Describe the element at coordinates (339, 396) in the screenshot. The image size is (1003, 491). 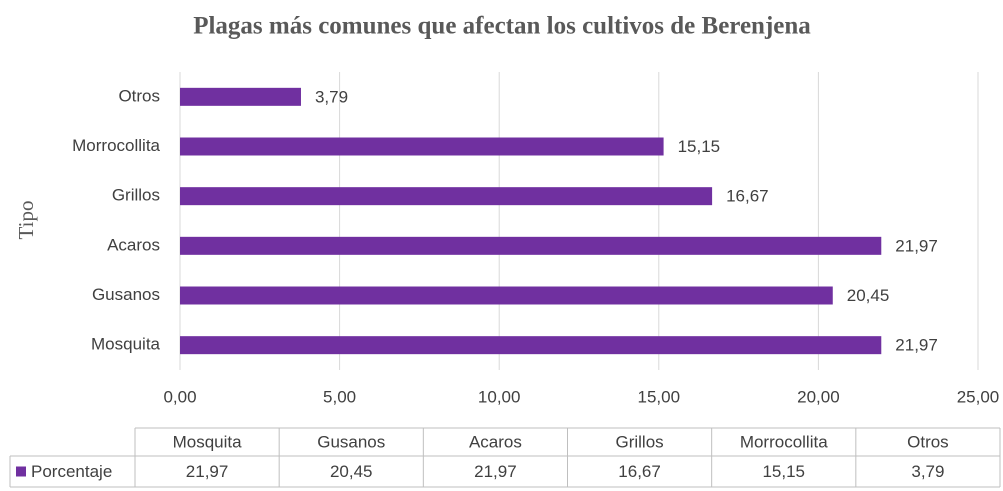
I see `x-tick-label: 5,00` at that location.